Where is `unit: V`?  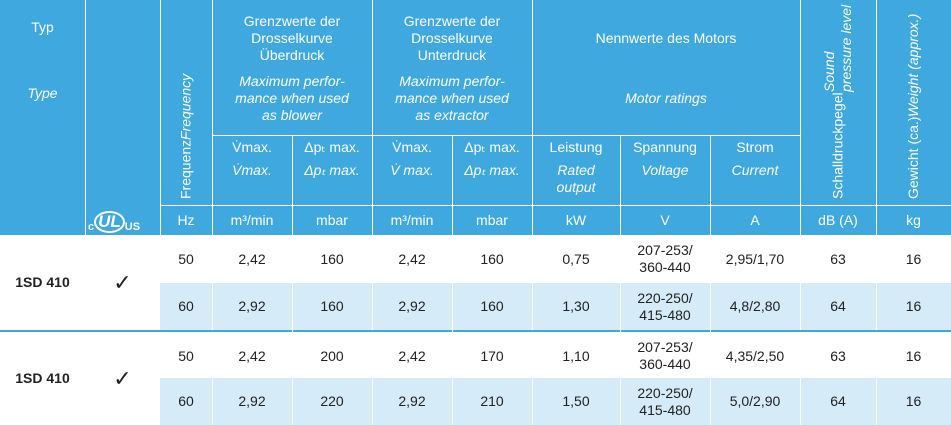
unit: V is located at coordinates (665, 220).